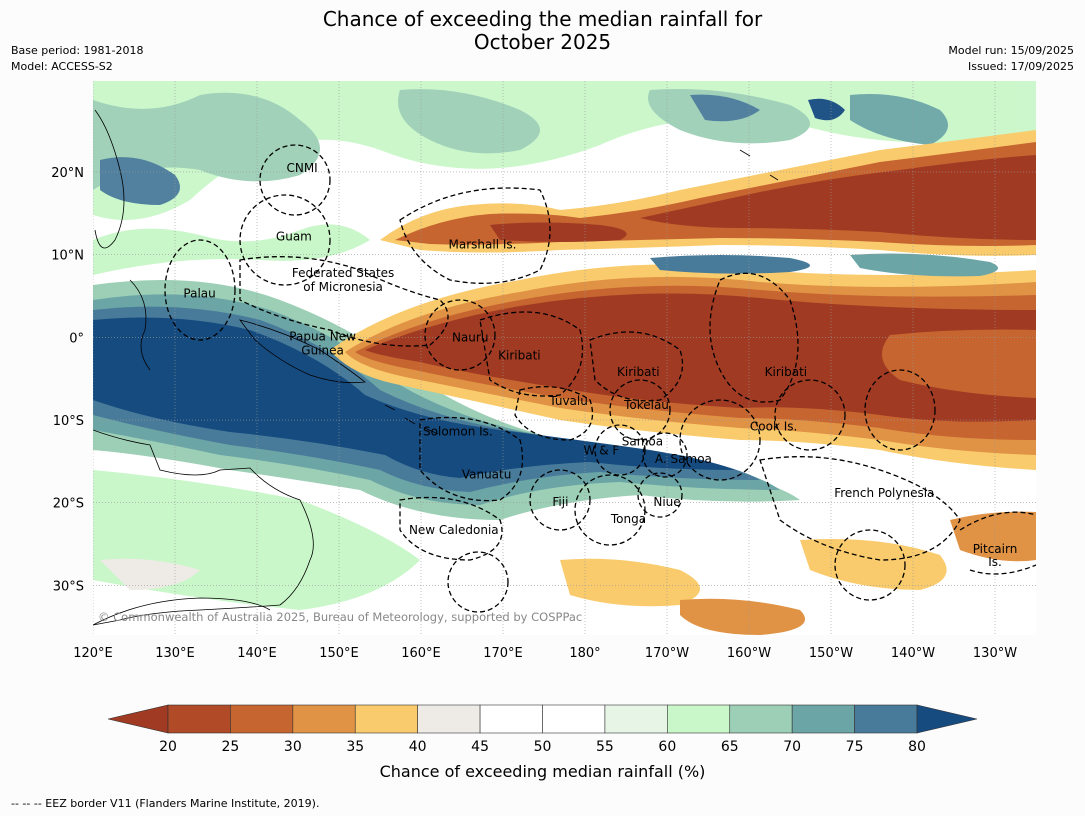  Describe the element at coordinates (667, 747) in the screenshot. I see `colorbar-tick-label: 60` at that location.